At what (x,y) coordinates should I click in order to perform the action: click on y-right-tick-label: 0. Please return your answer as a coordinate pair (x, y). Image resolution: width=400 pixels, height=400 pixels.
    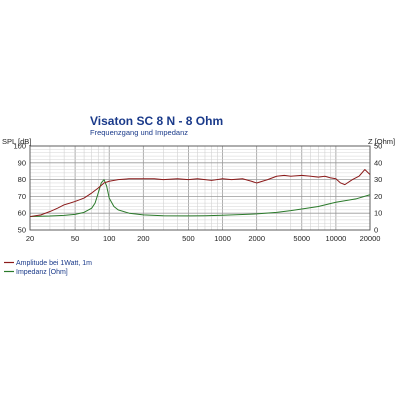
    Looking at the image, I should click on (376, 230).